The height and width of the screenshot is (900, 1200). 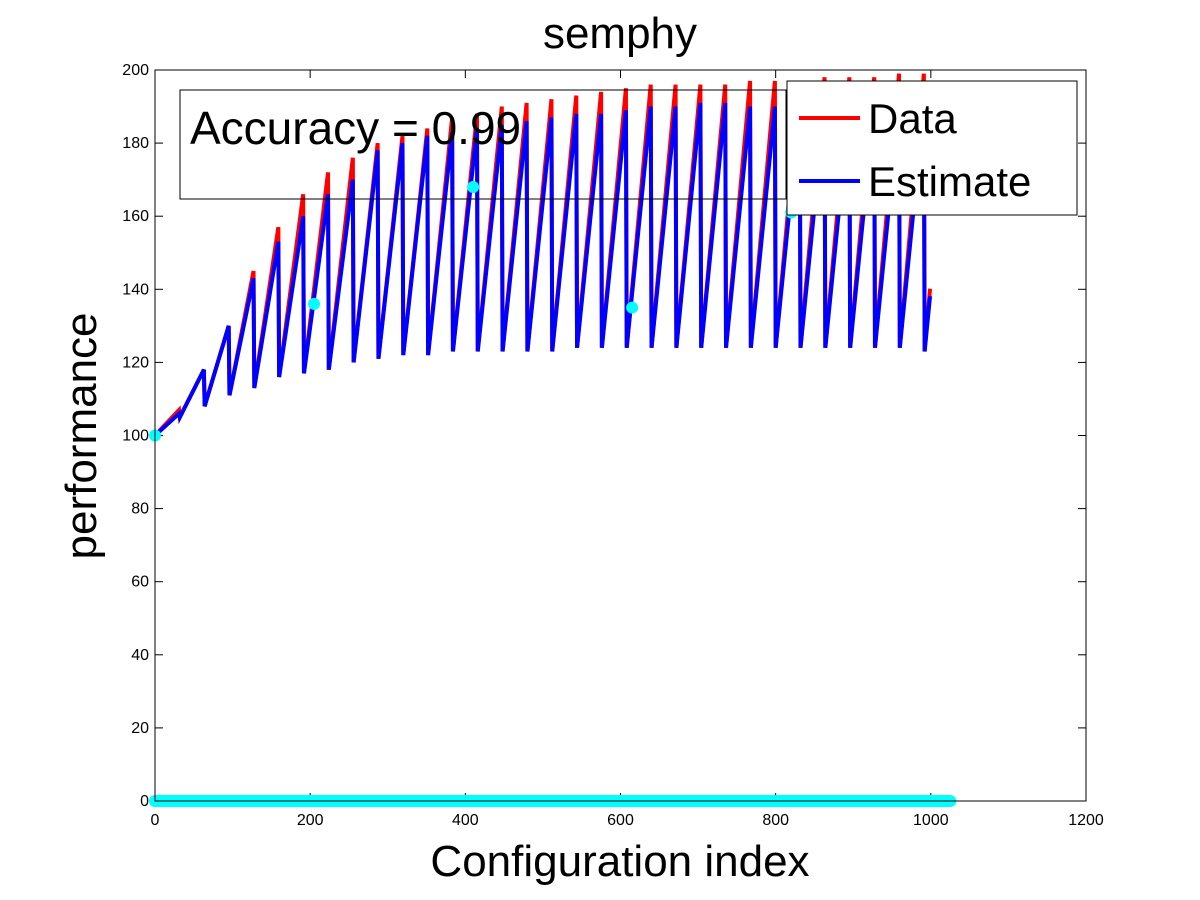 I want to click on legend: Data Estimate, so click(x=932, y=148).